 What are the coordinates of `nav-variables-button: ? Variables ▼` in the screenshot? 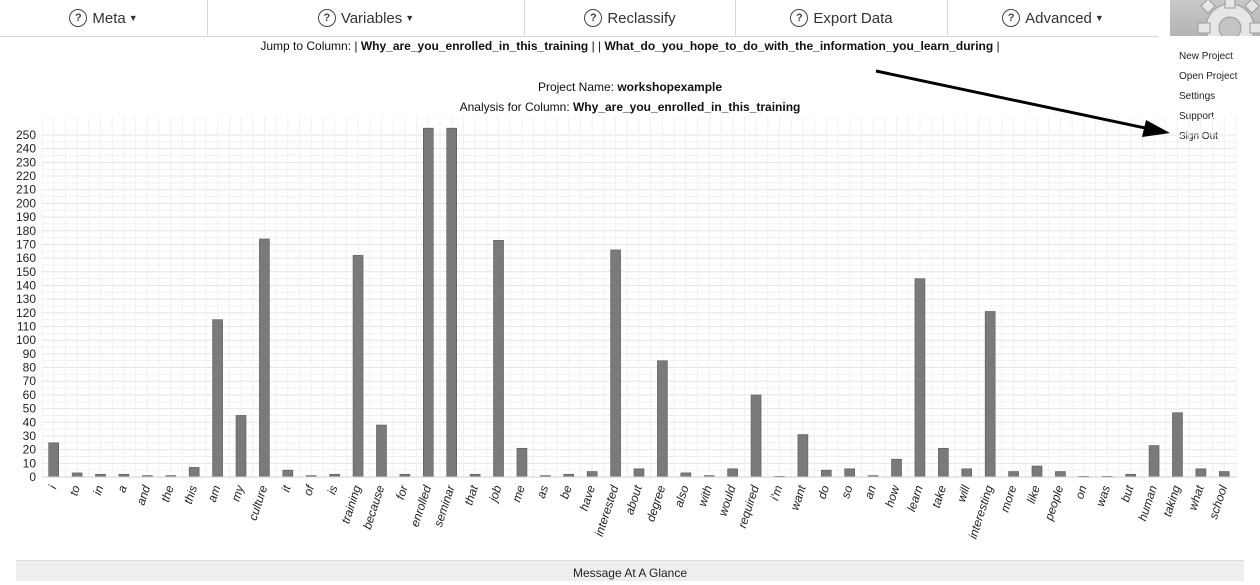 It's located at (366, 18).